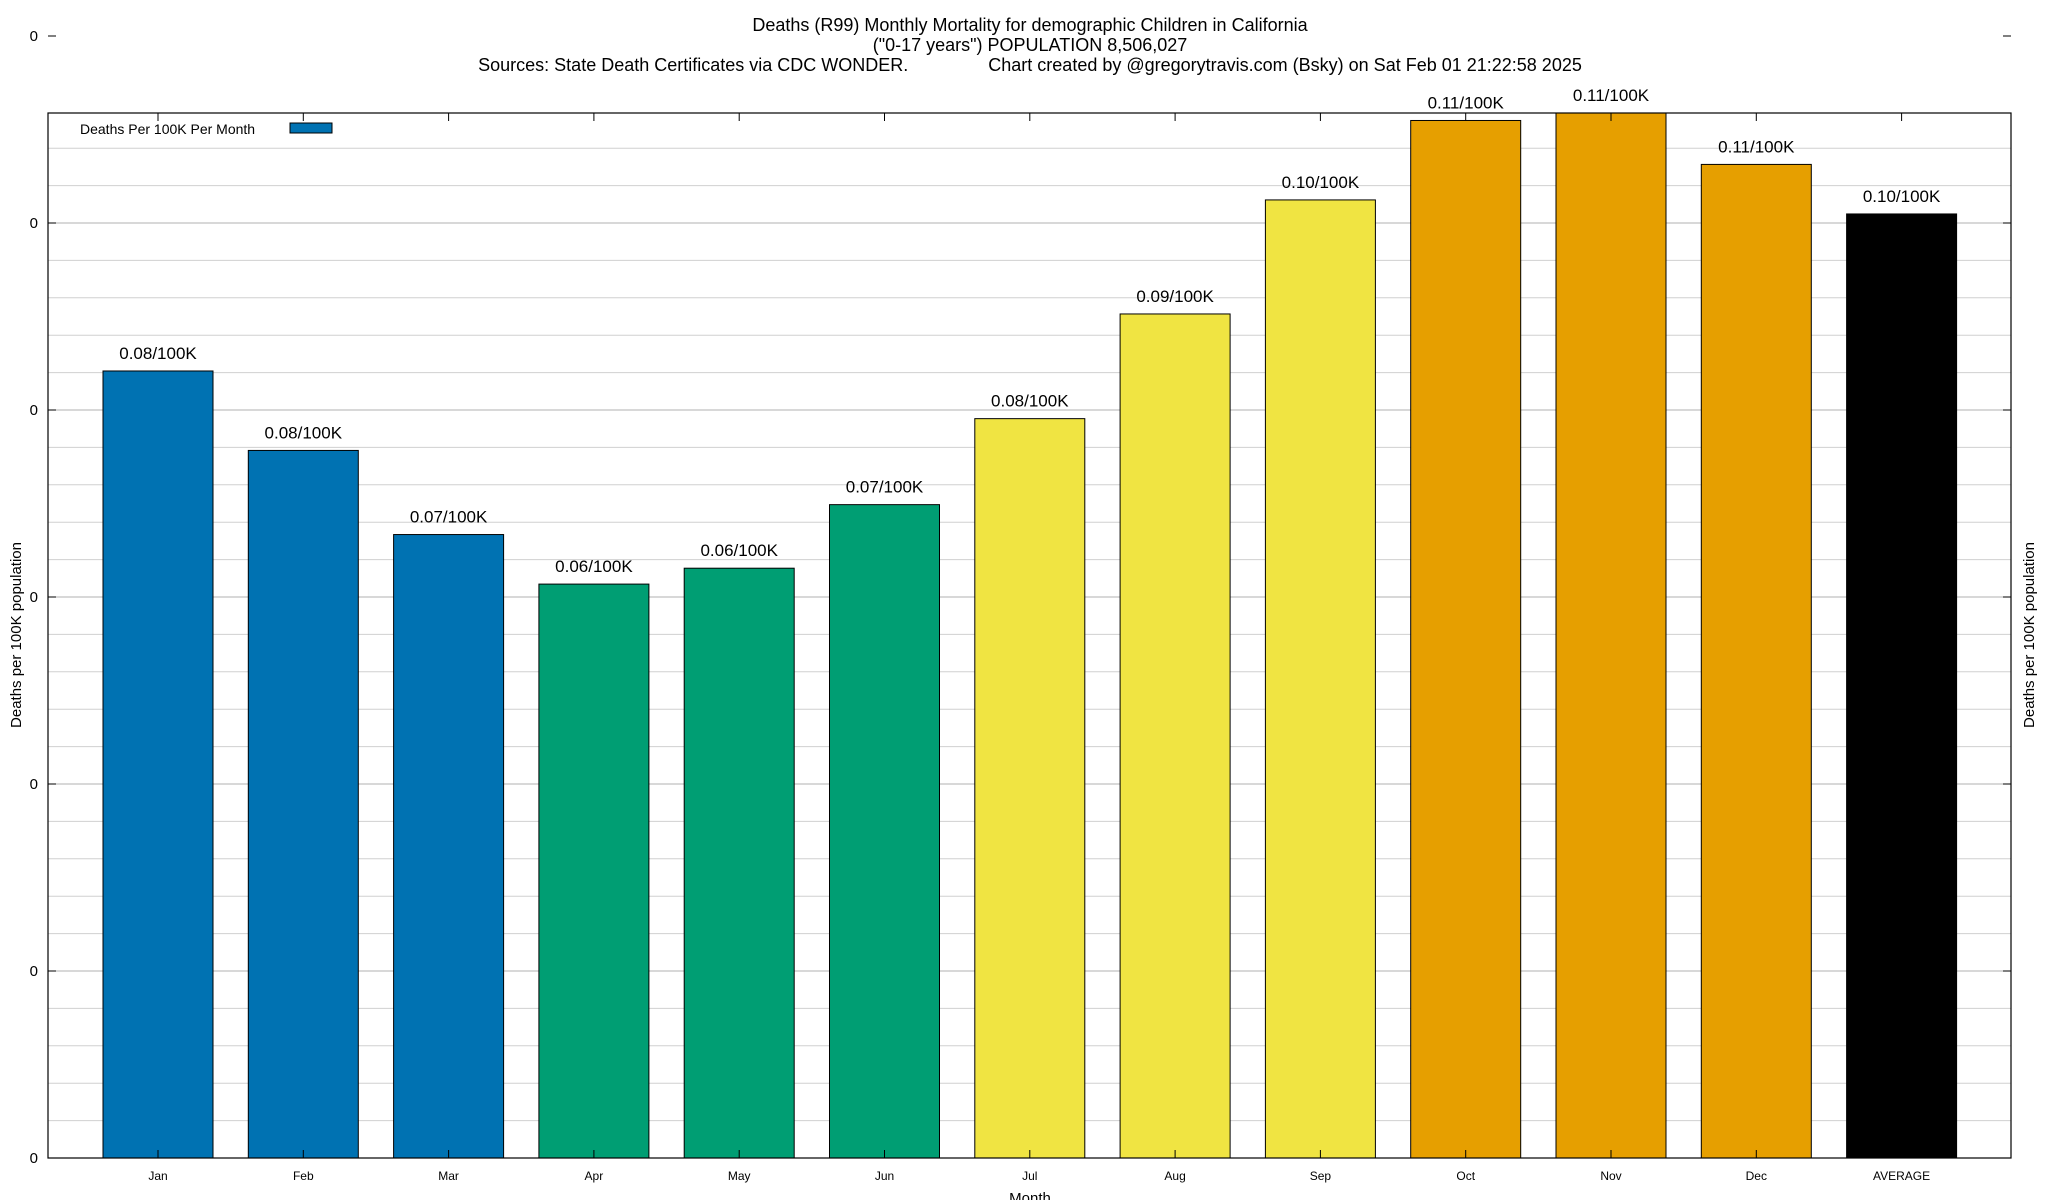 Image resolution: width=2048 pixels, height=1200 pixels. What do you see at coordinates (1030, 45) in the screenshot?
I see `chart-subtitle: ("0-17 years") POPULATION 8,506,027` at bounding box center [1030, 45].